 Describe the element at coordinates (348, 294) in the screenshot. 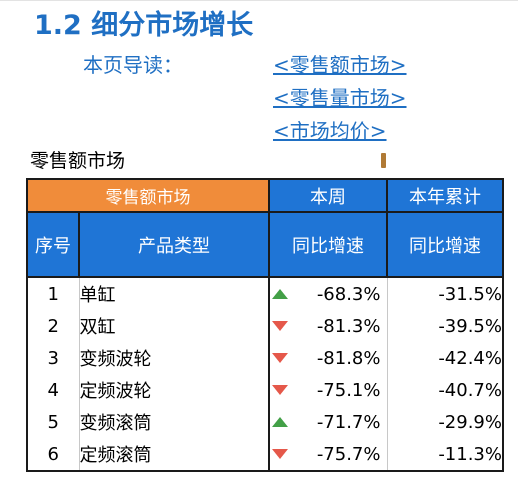

I see `row-week-value: -68.3%` at that location.